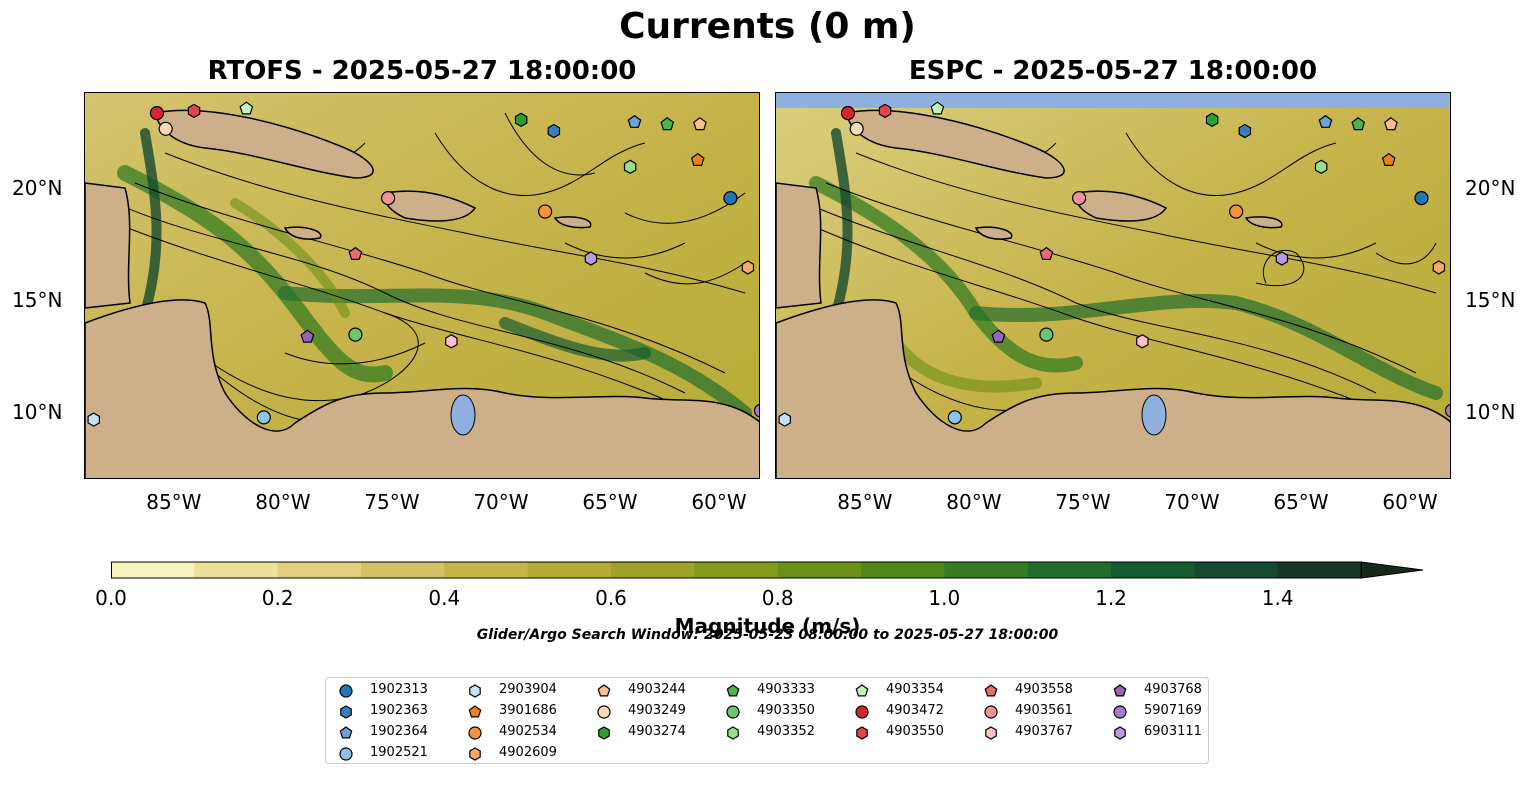  What do you see at coordinates (915, 689) in the screenshot?
I see `legend-label: 4903354` at bounding box center [915, 689].